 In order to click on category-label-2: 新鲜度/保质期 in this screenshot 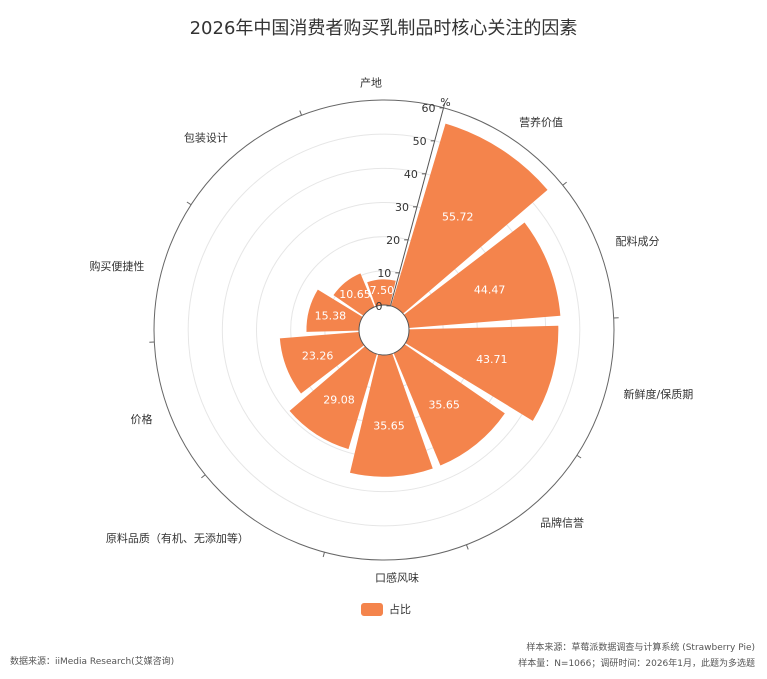, I will do `click(659, 394)`.